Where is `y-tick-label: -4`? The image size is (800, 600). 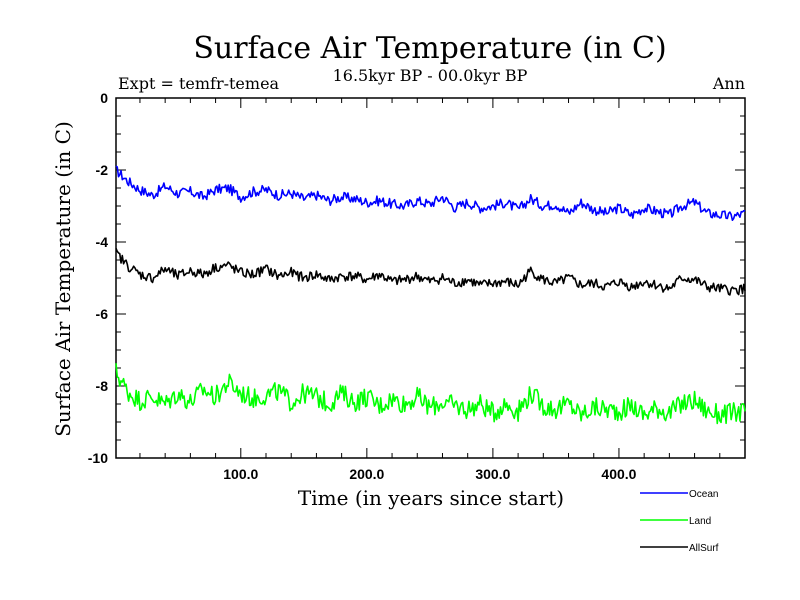 y-tick-label: -4 is located at coordinates (102, 242).